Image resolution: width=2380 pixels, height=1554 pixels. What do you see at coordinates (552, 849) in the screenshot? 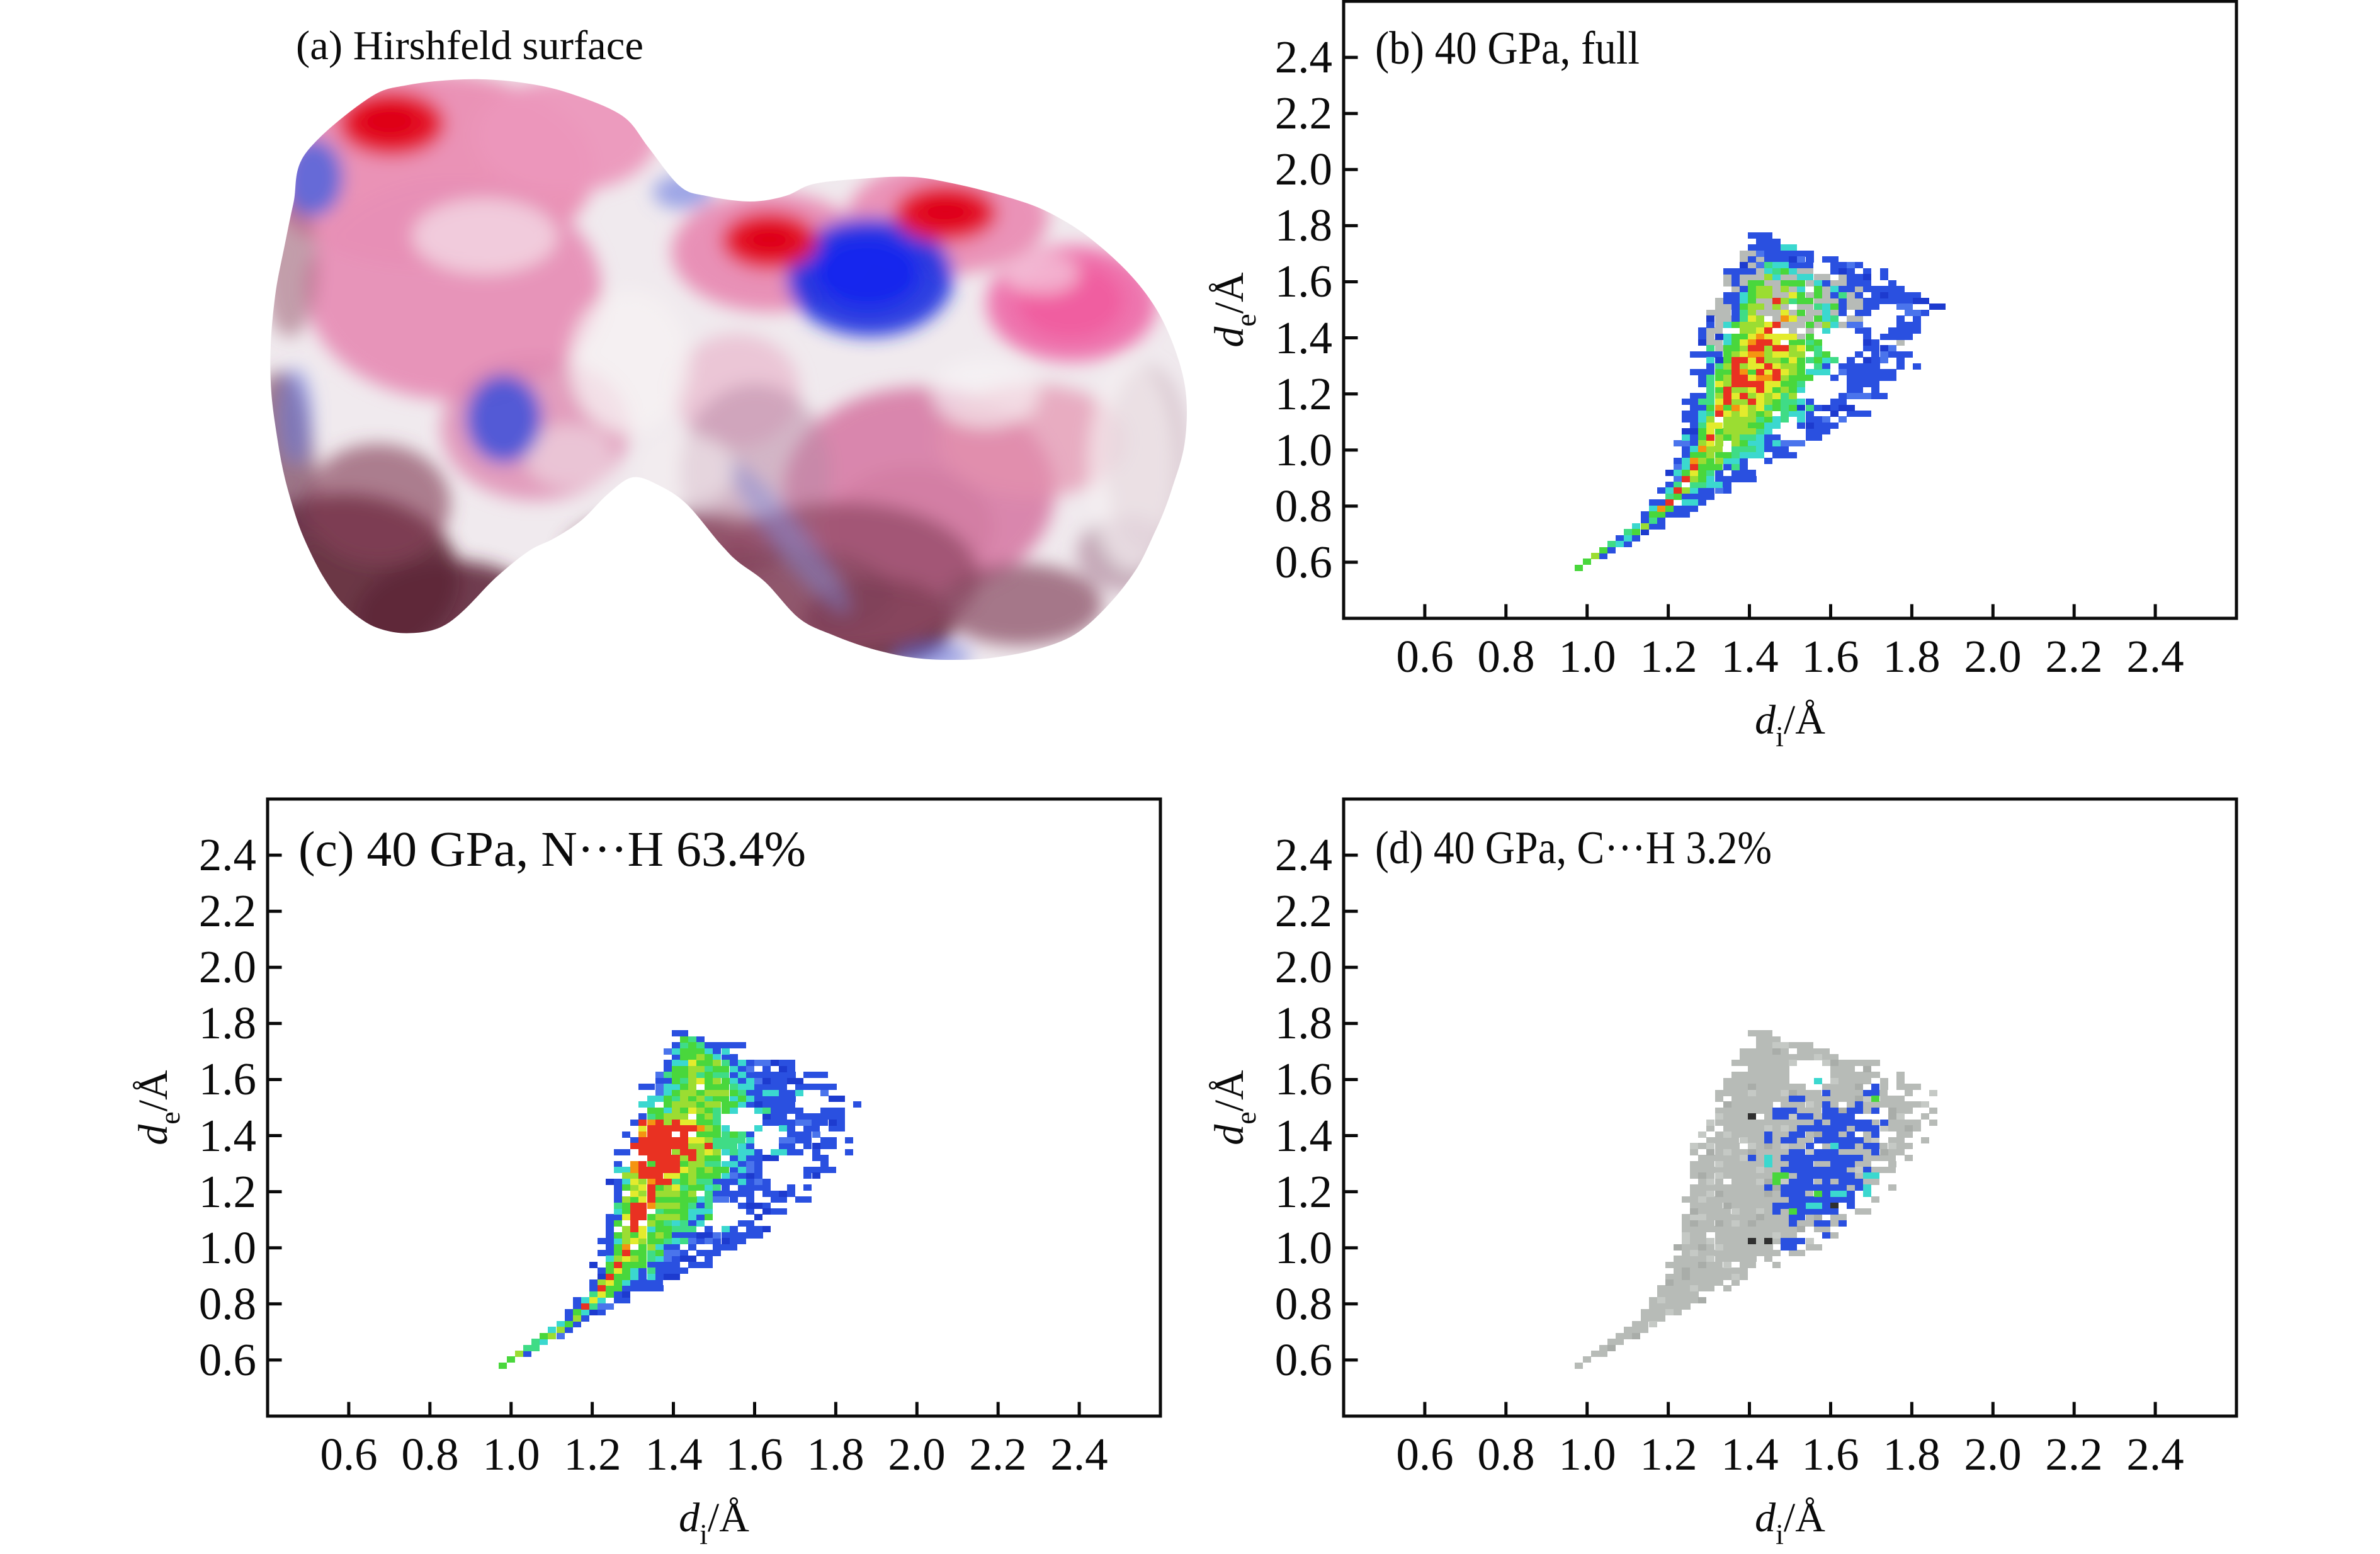
I see `svg-text: (c) 40 GPa, N···H 63.4%` at bounding box center [552, 849].